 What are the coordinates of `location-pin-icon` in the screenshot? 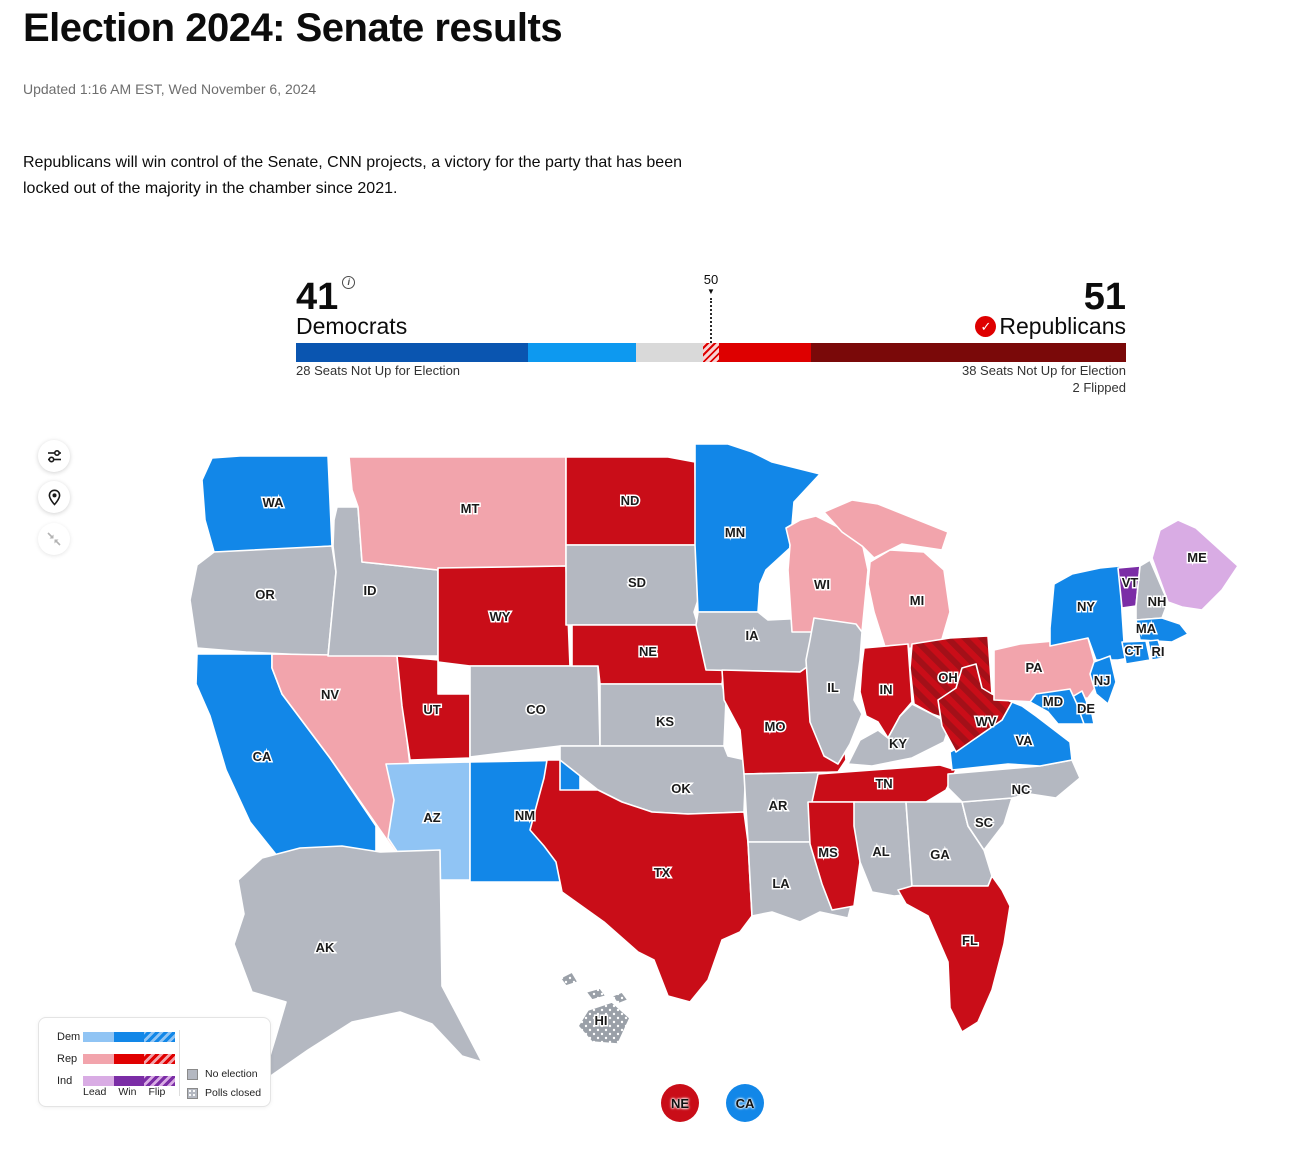 It's located at (54, 497).